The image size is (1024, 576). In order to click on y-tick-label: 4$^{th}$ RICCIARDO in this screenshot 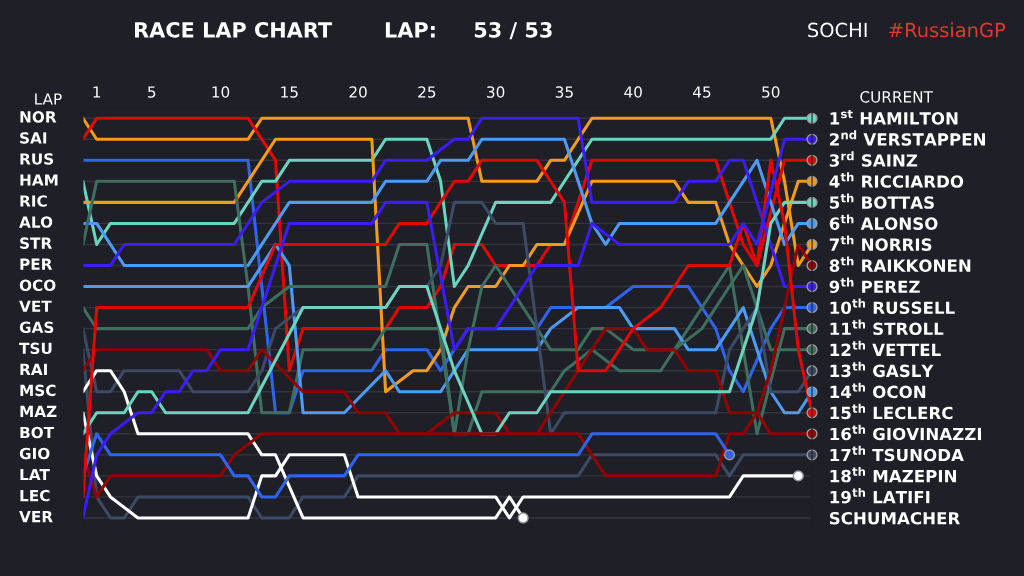, I will do `click(896, 180)`.